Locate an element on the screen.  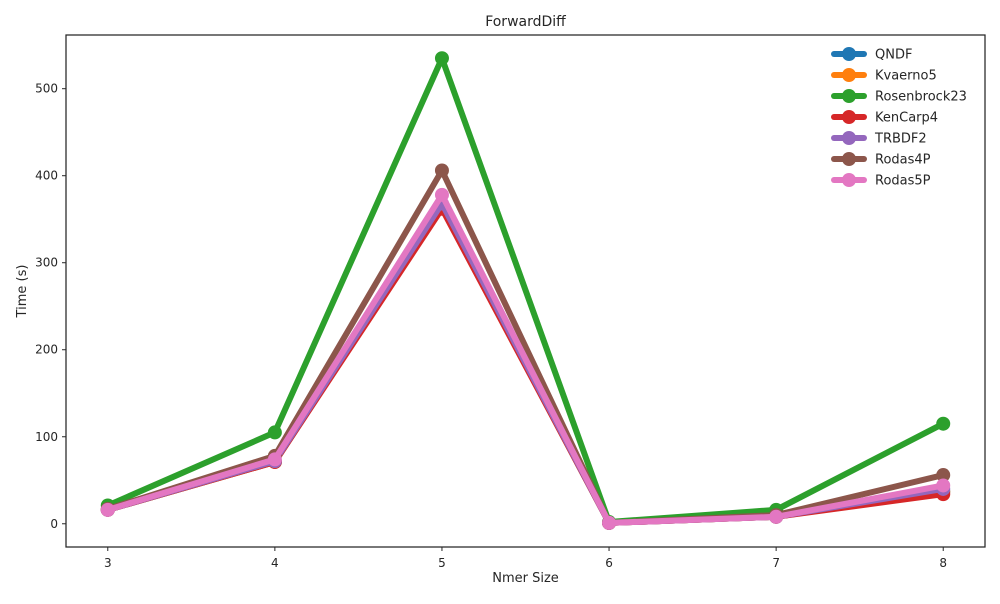
x-axis-label: Nmer Size is located at coordinates (525, 578).